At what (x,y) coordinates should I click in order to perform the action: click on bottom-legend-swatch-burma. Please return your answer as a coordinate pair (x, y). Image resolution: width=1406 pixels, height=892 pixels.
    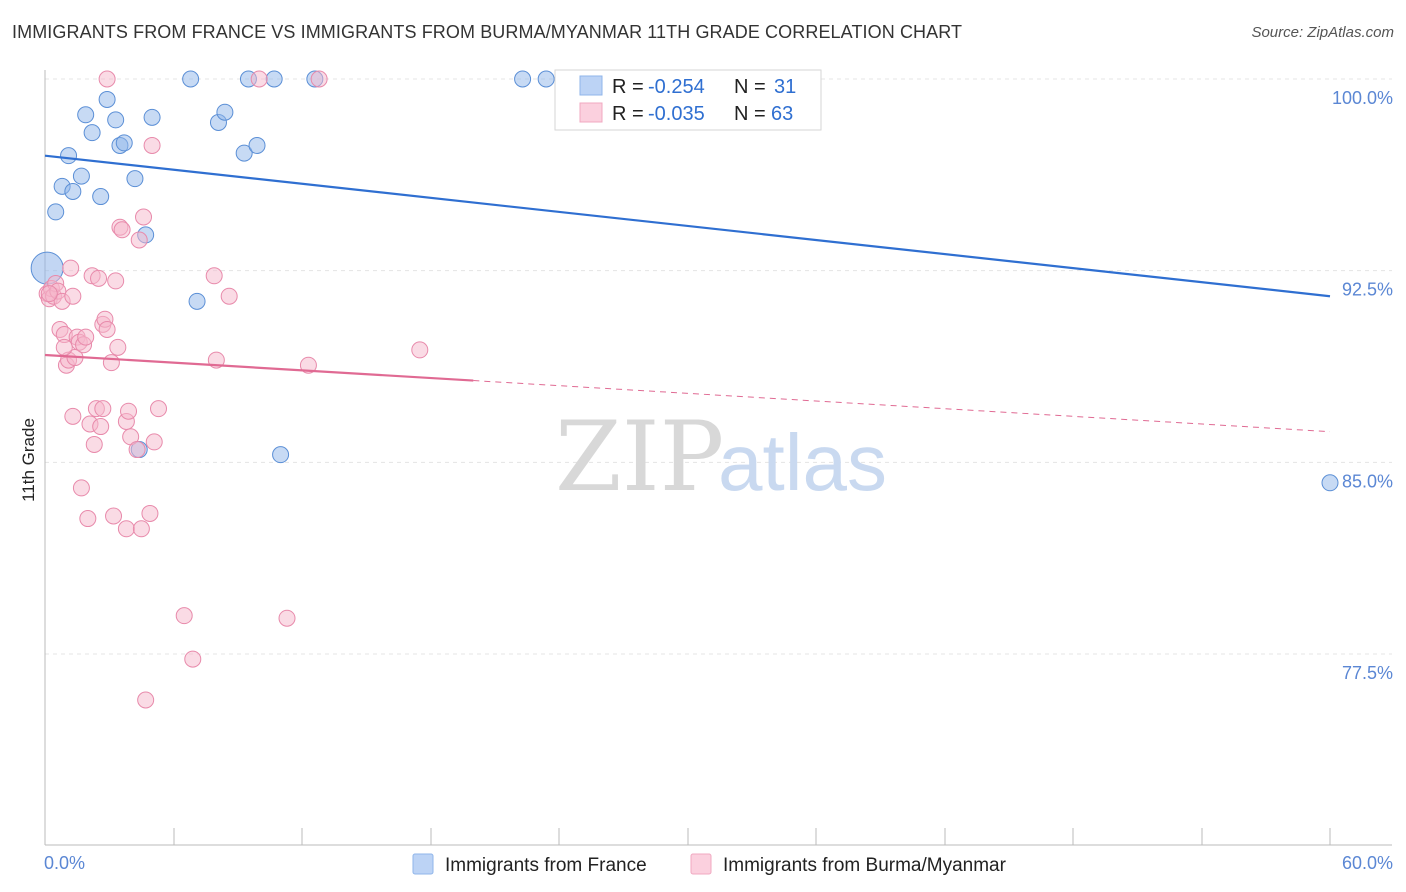
    Looking at the image, I should click on (701, 864).